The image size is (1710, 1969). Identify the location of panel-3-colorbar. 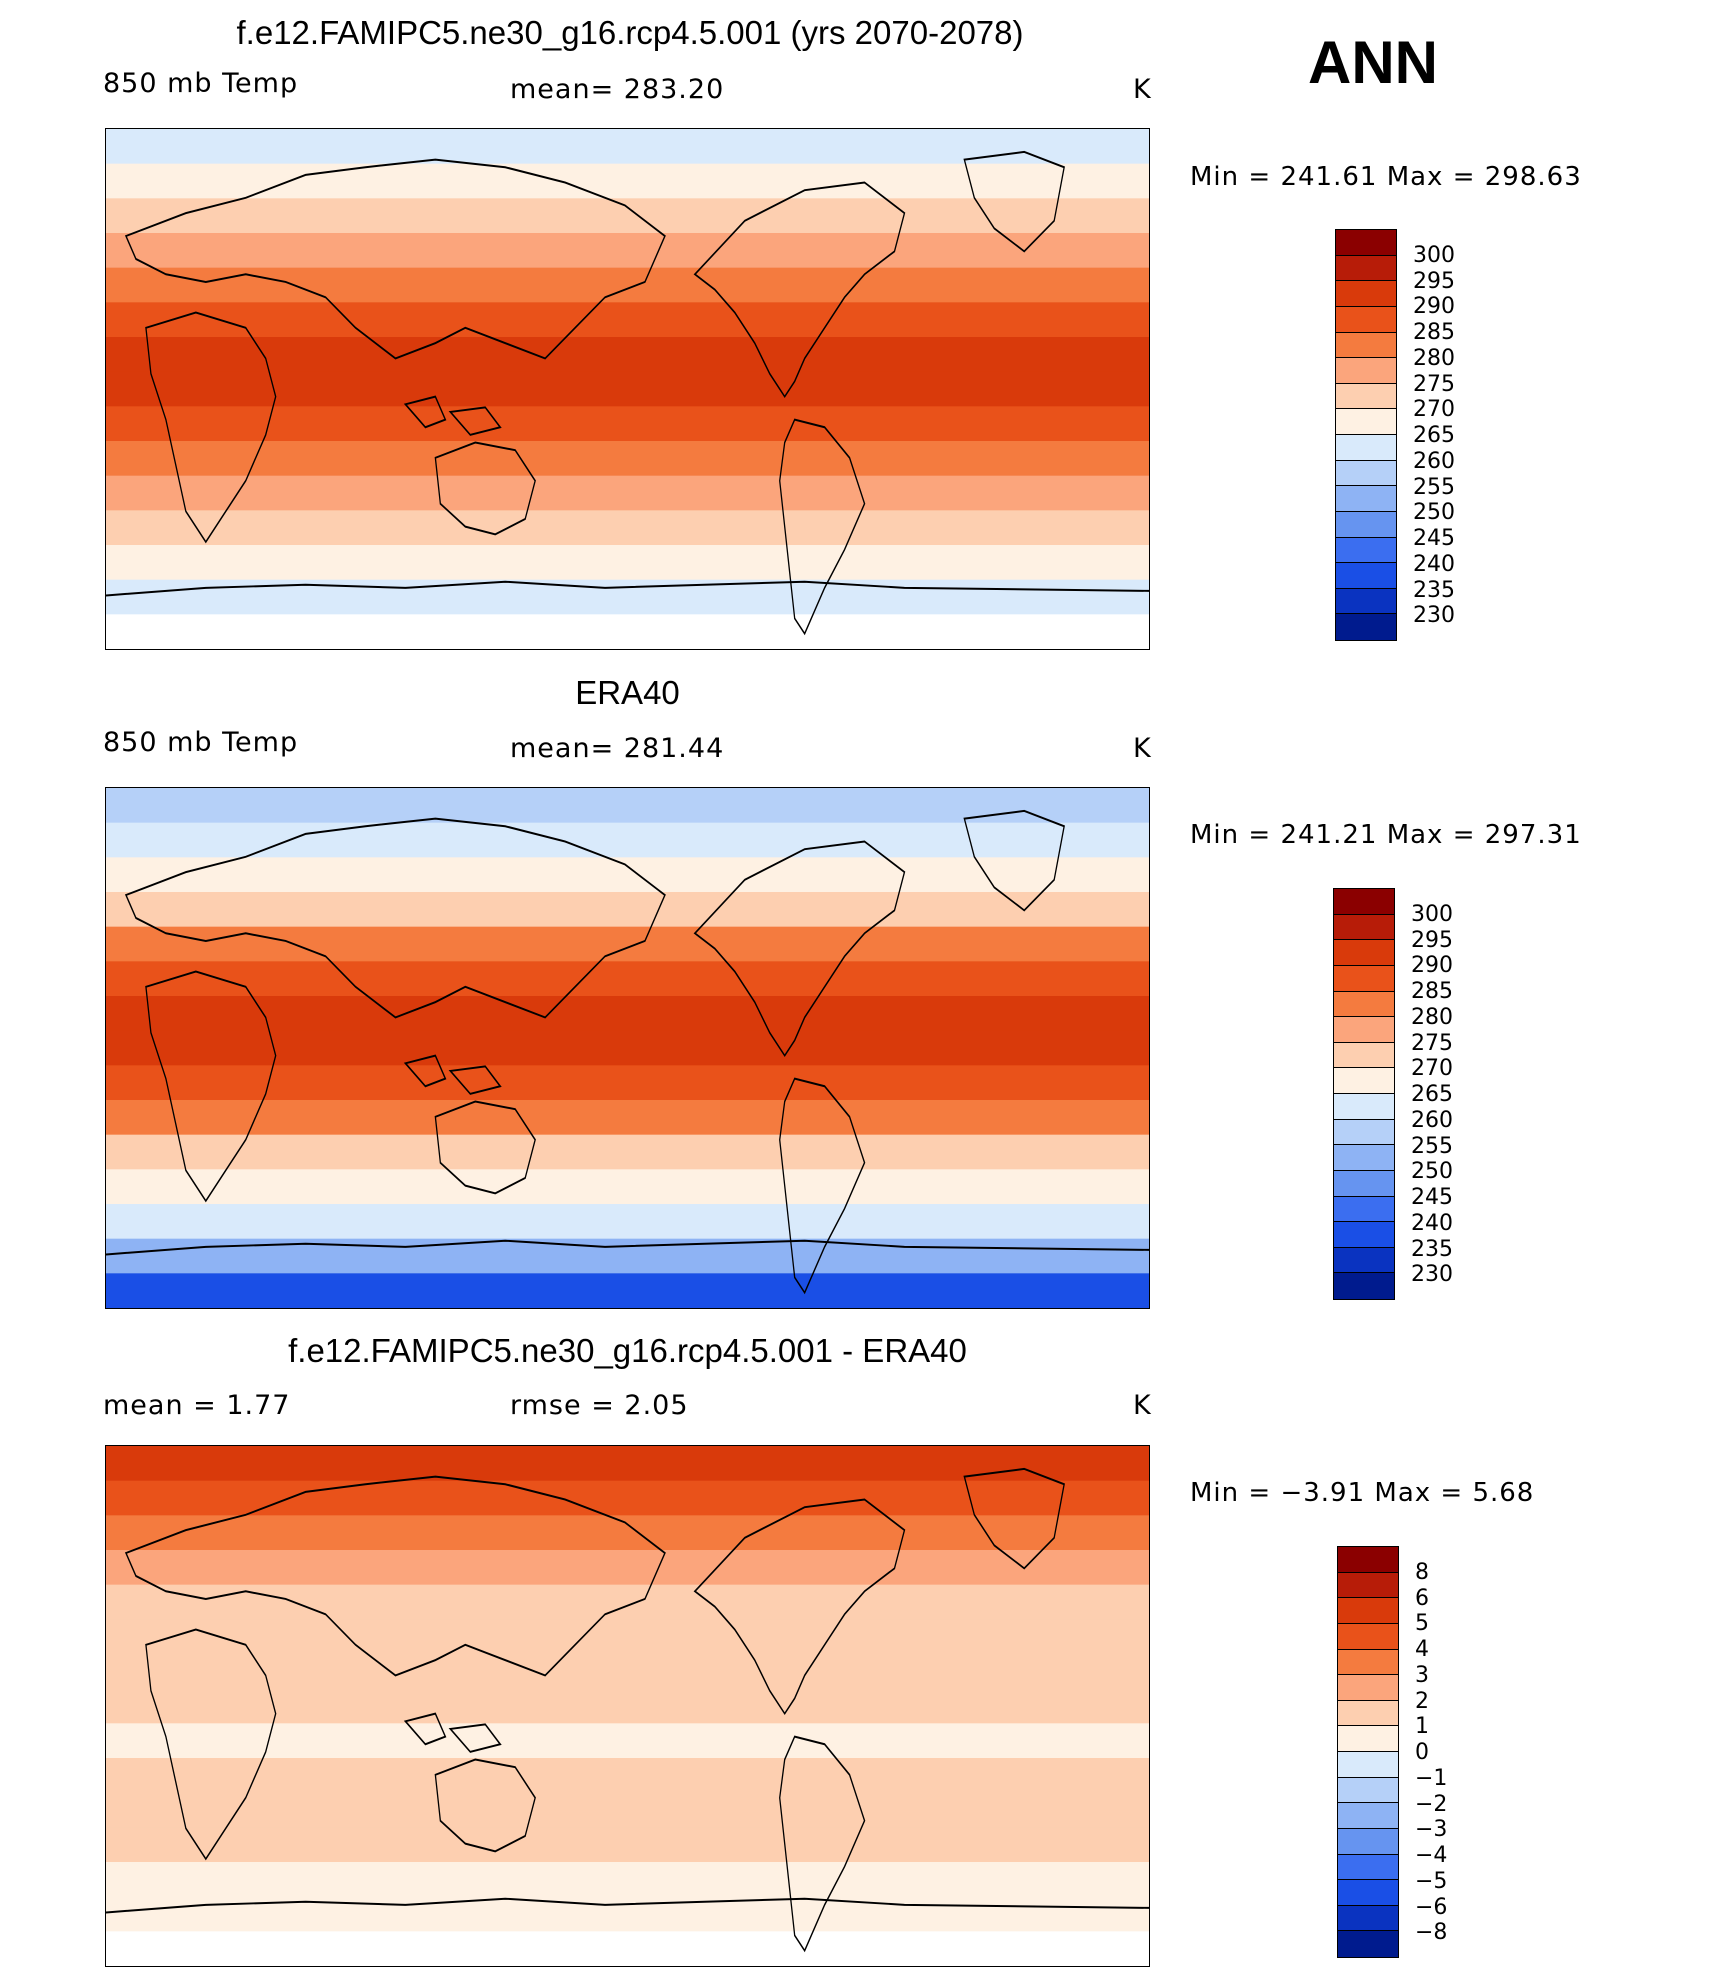
(1368, 1752).